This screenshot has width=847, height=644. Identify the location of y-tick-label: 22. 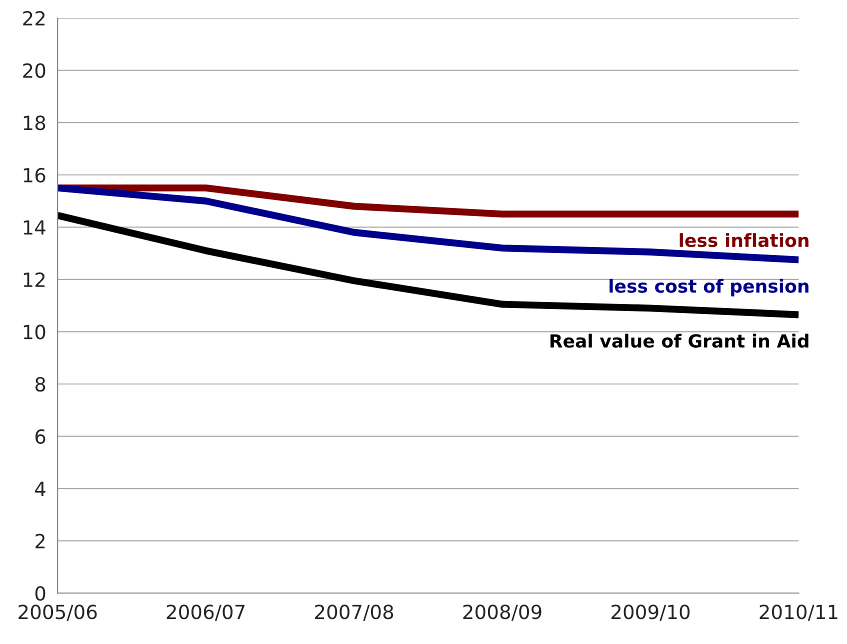
(34, 18).